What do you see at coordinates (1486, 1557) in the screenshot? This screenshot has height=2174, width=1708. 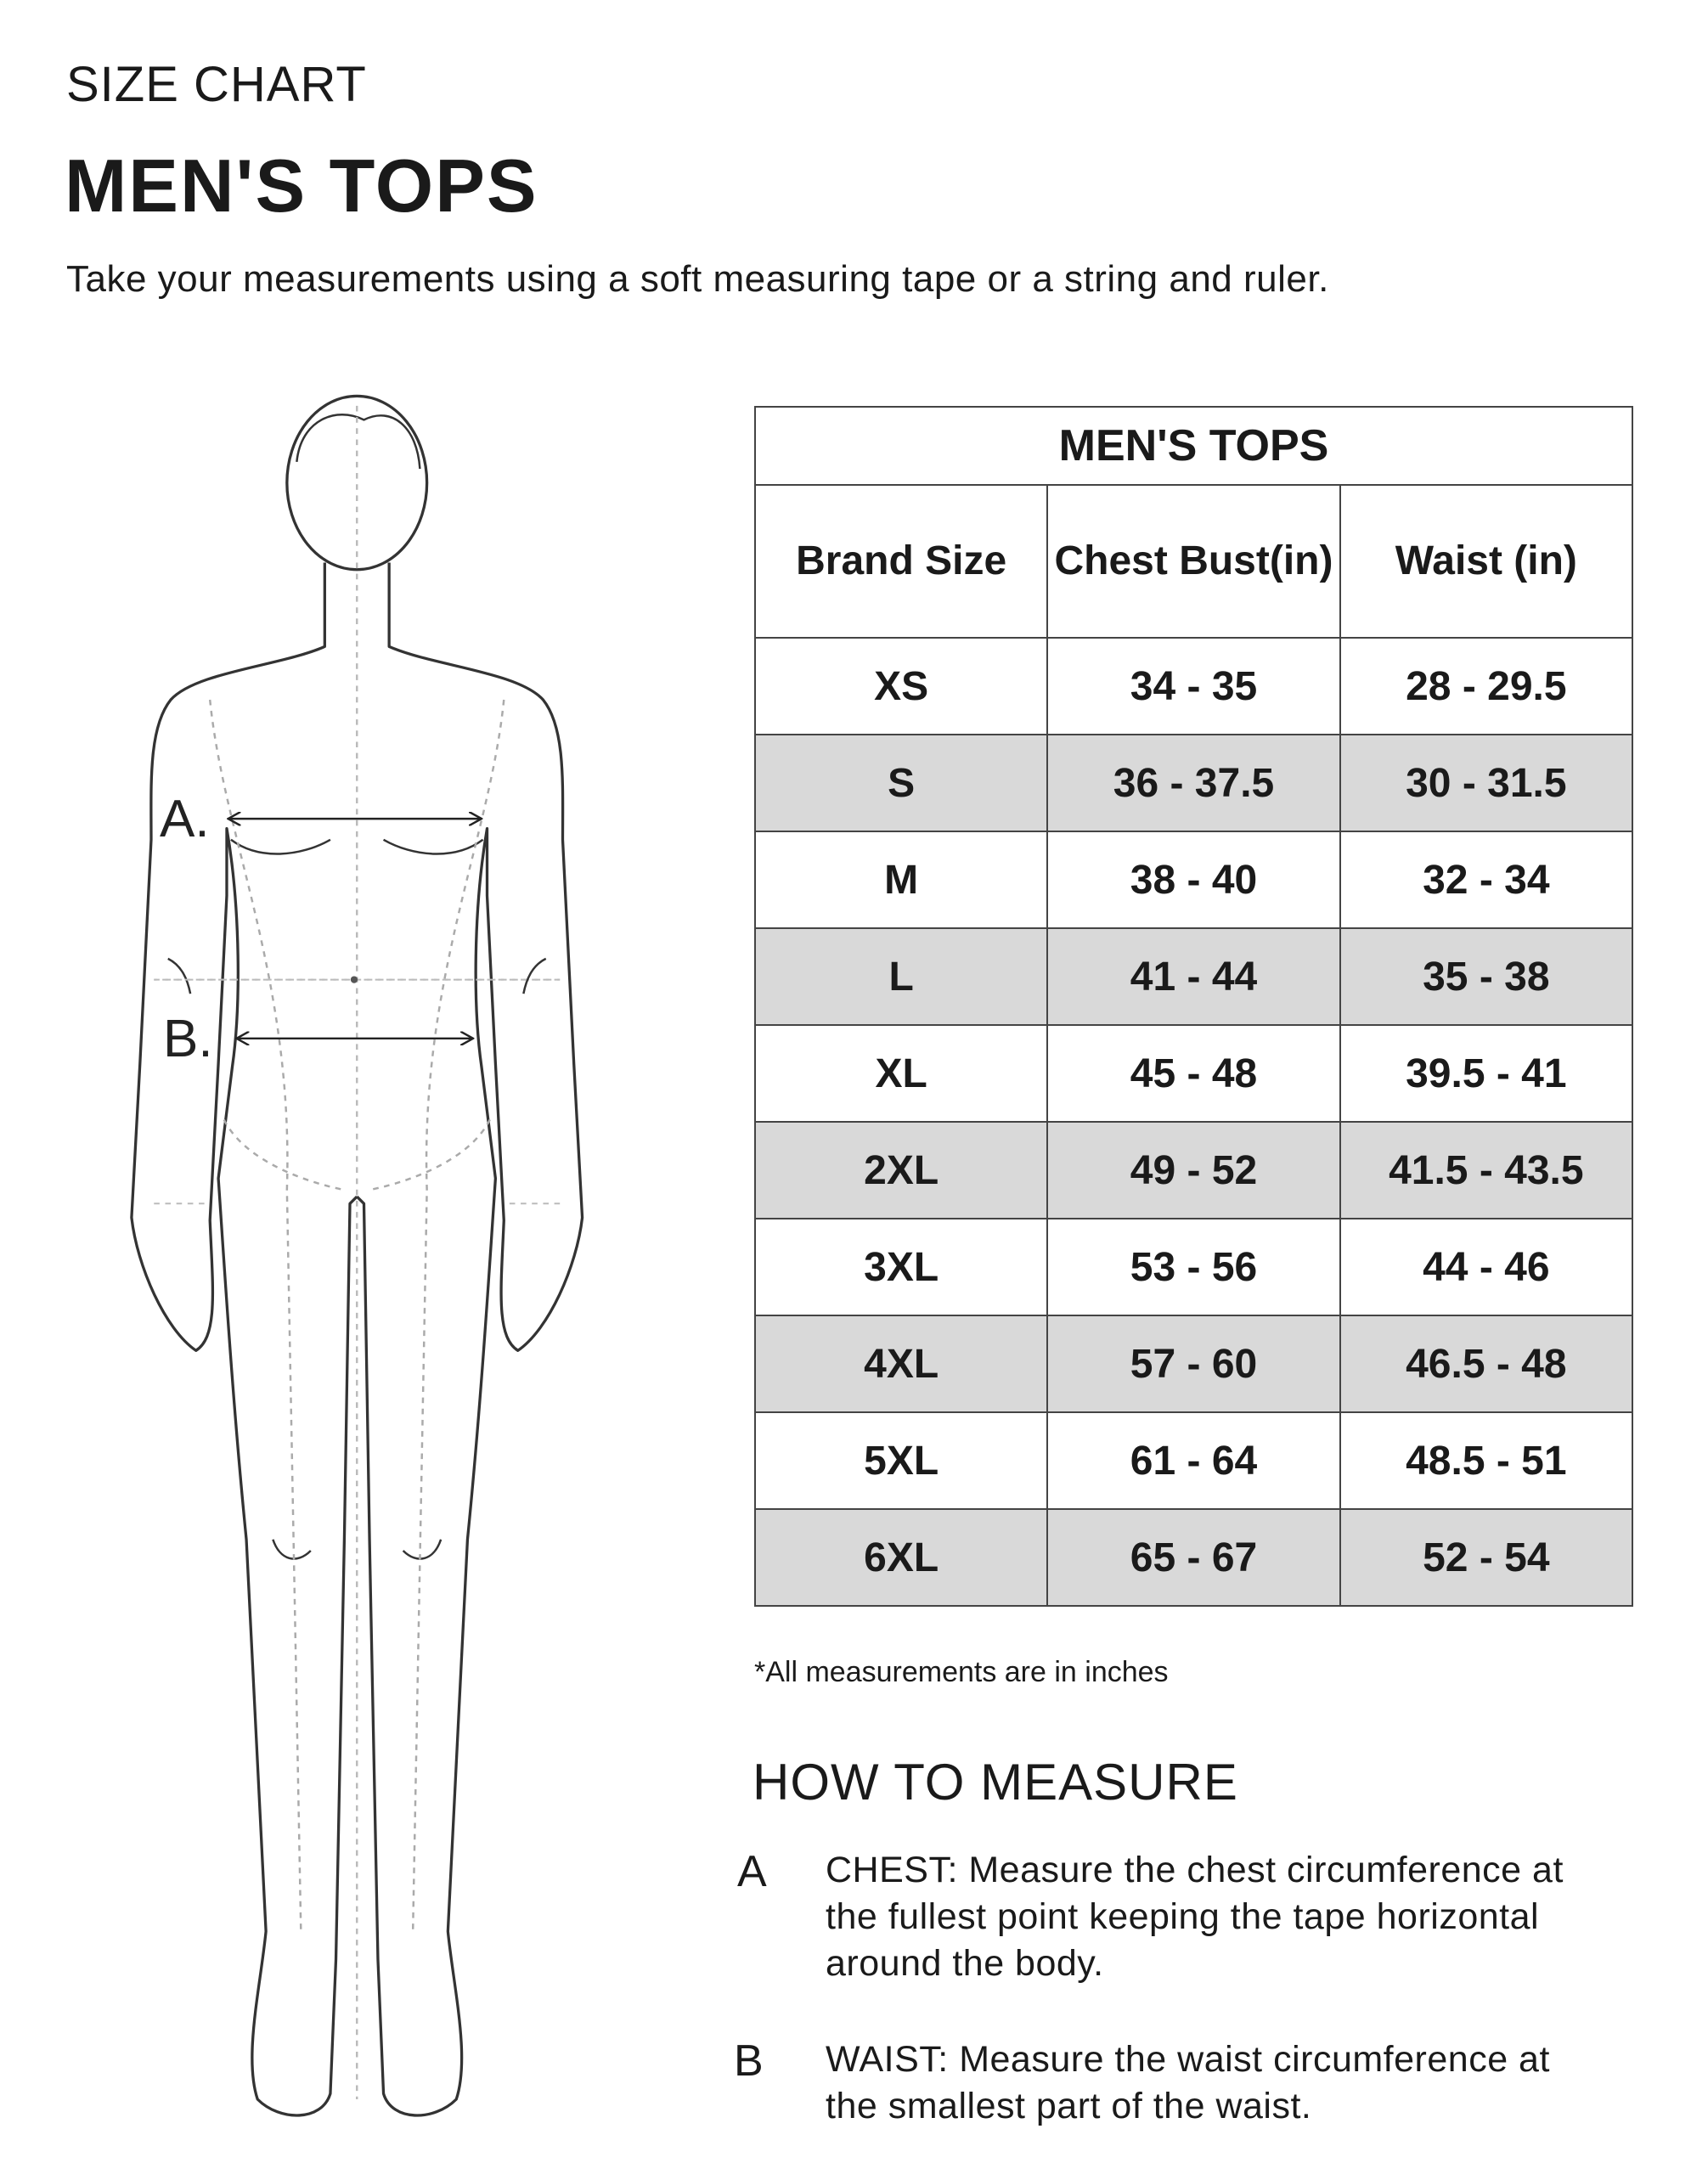 I see `table-cell: 52 - 54` at bounding box center [1486, 1557].